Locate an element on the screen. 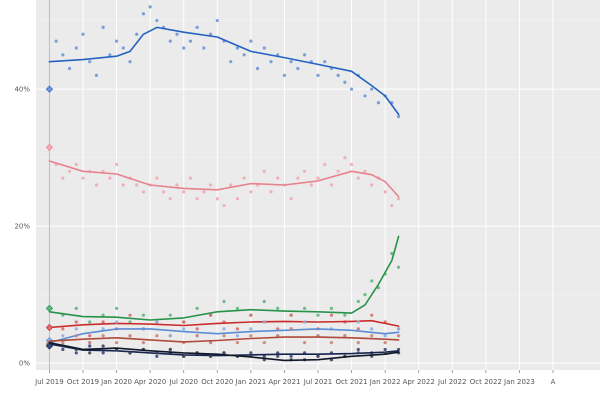  x-tick-label: Apr 2021 is located at coordinates (284, 382).